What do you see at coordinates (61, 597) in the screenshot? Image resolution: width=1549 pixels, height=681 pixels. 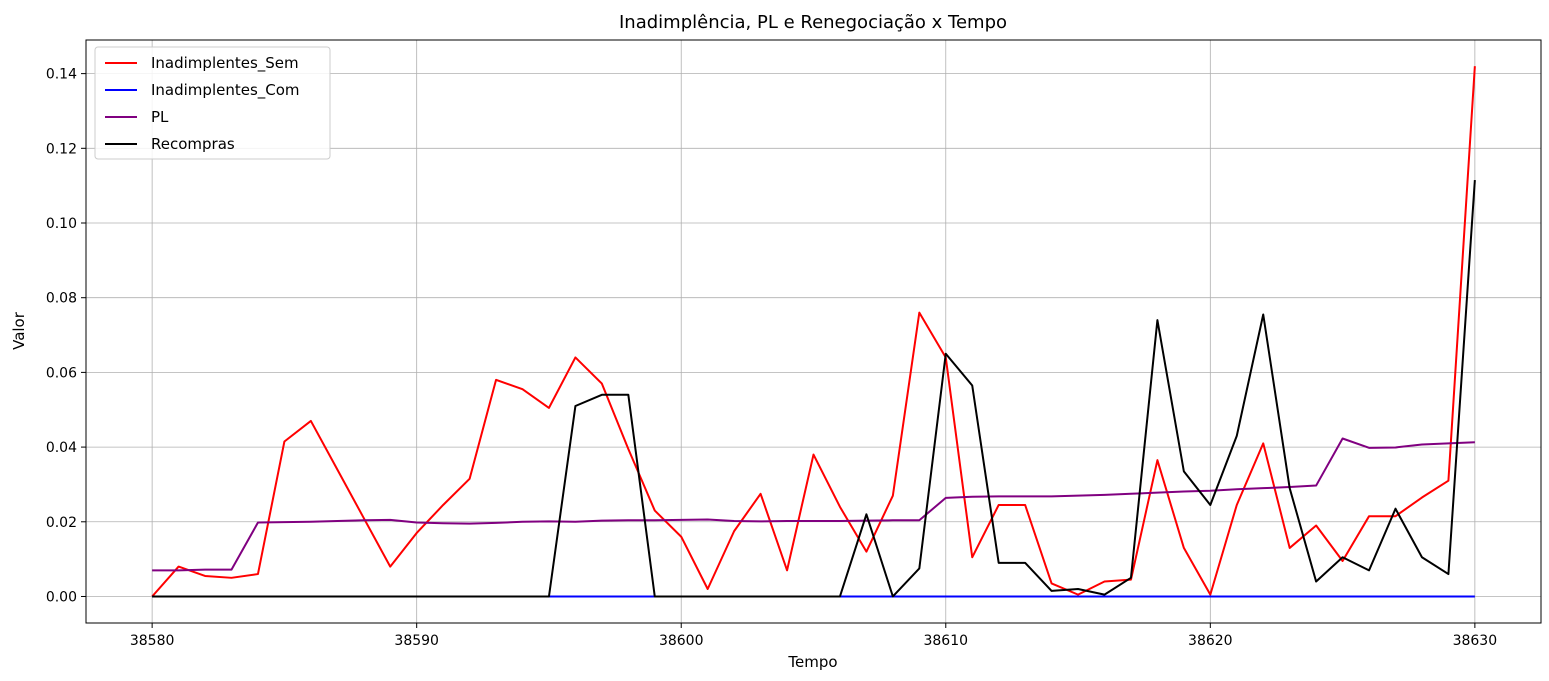 I see `y-tick-label: 0.00` at bounding box center [61, 597].